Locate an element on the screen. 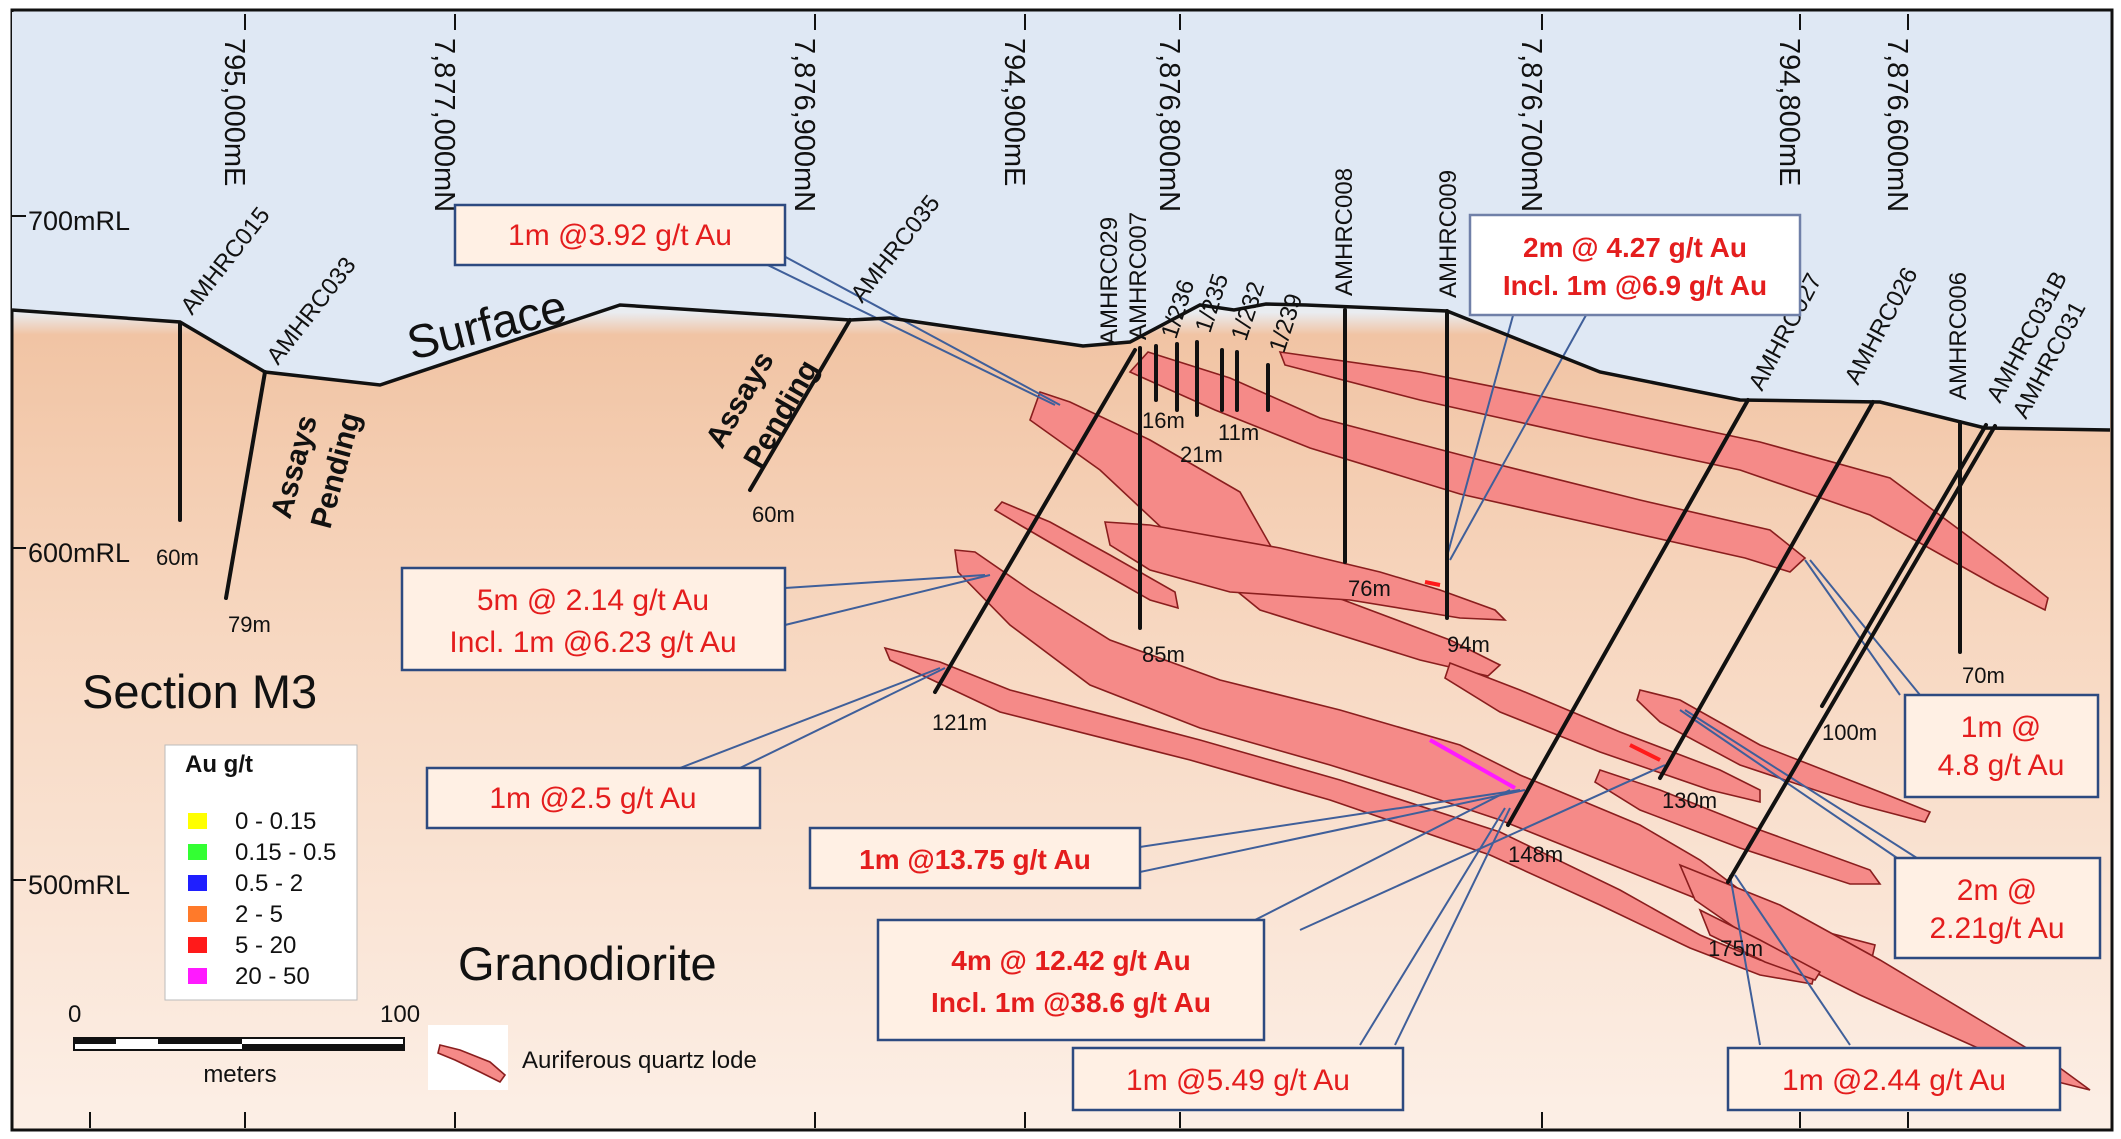  hole-depth-amhrc029: 121m is located at coordinates (959, 722).